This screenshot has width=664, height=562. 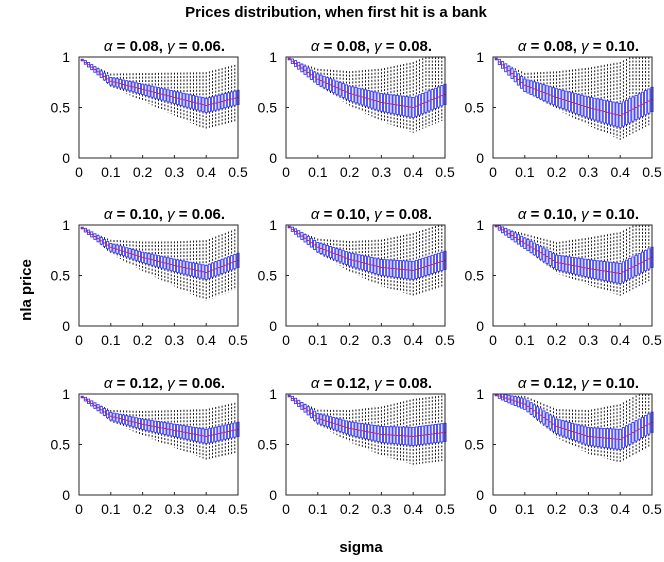 What do you see at coordinates (149, 446) in the screenshot?
I see `subplot-7: α = 0.12, γ = 0.06. 0 0.1 0.2 0.3 0.4 0.5 0 0.5 1` at bounding box center [149, 446].